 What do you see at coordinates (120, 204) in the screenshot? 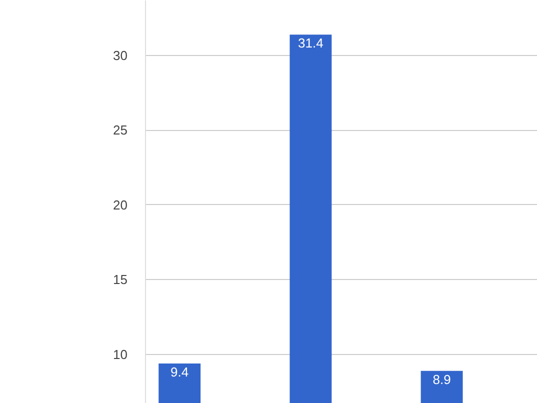
I see `y-tick-label: 20` at bounding box center [120, 204].